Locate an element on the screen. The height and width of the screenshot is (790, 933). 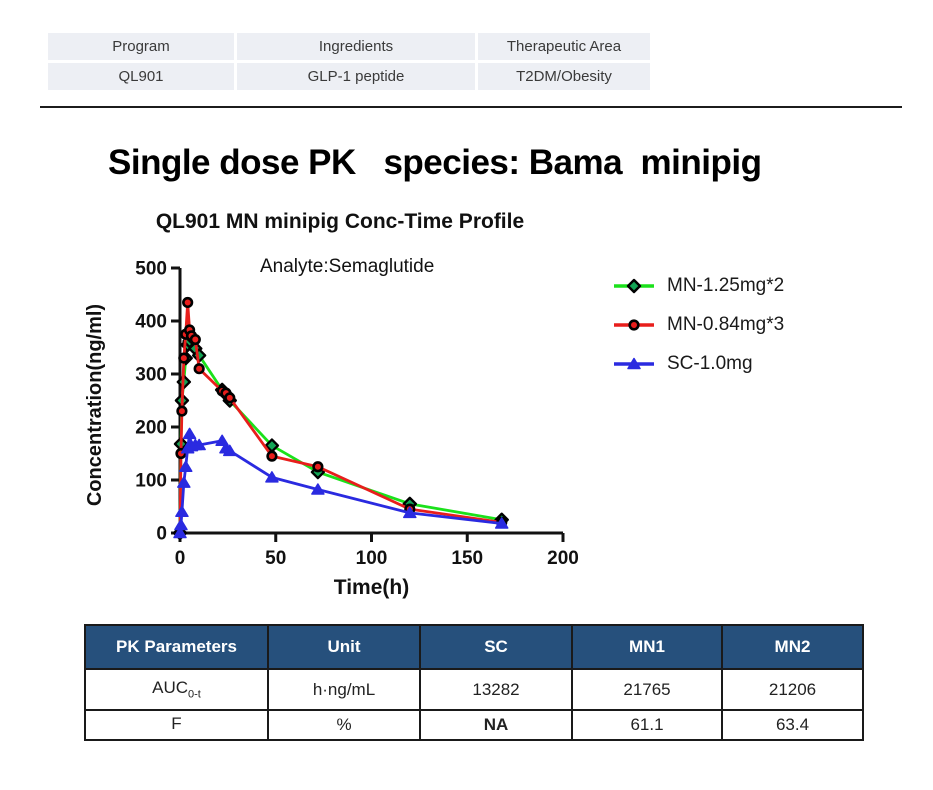
legend-label: MN-1.25mg*2 is located at coordinates (726, 285).